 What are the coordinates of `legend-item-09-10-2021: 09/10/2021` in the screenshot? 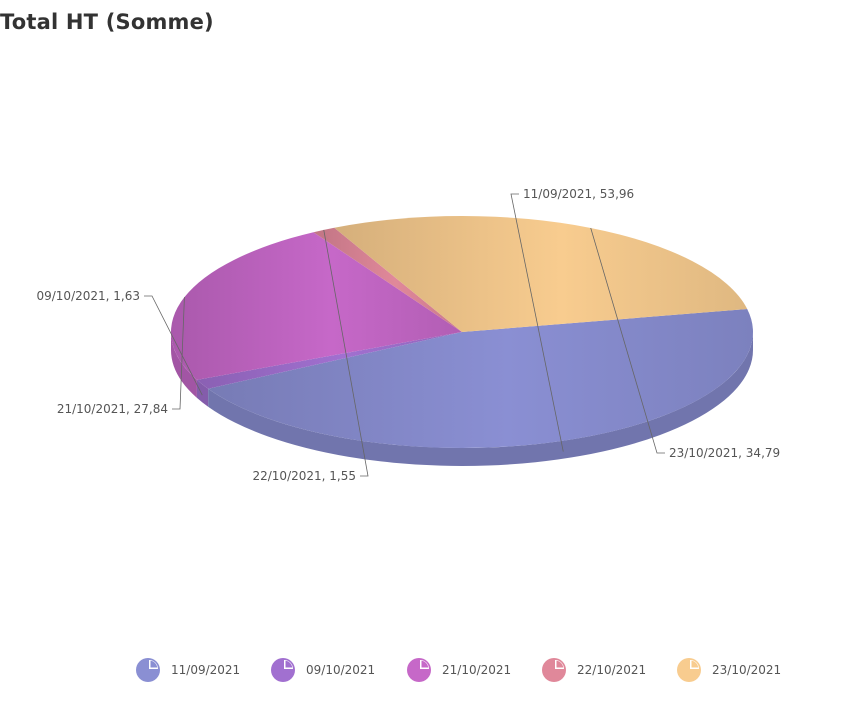 It's located at (322, 670).